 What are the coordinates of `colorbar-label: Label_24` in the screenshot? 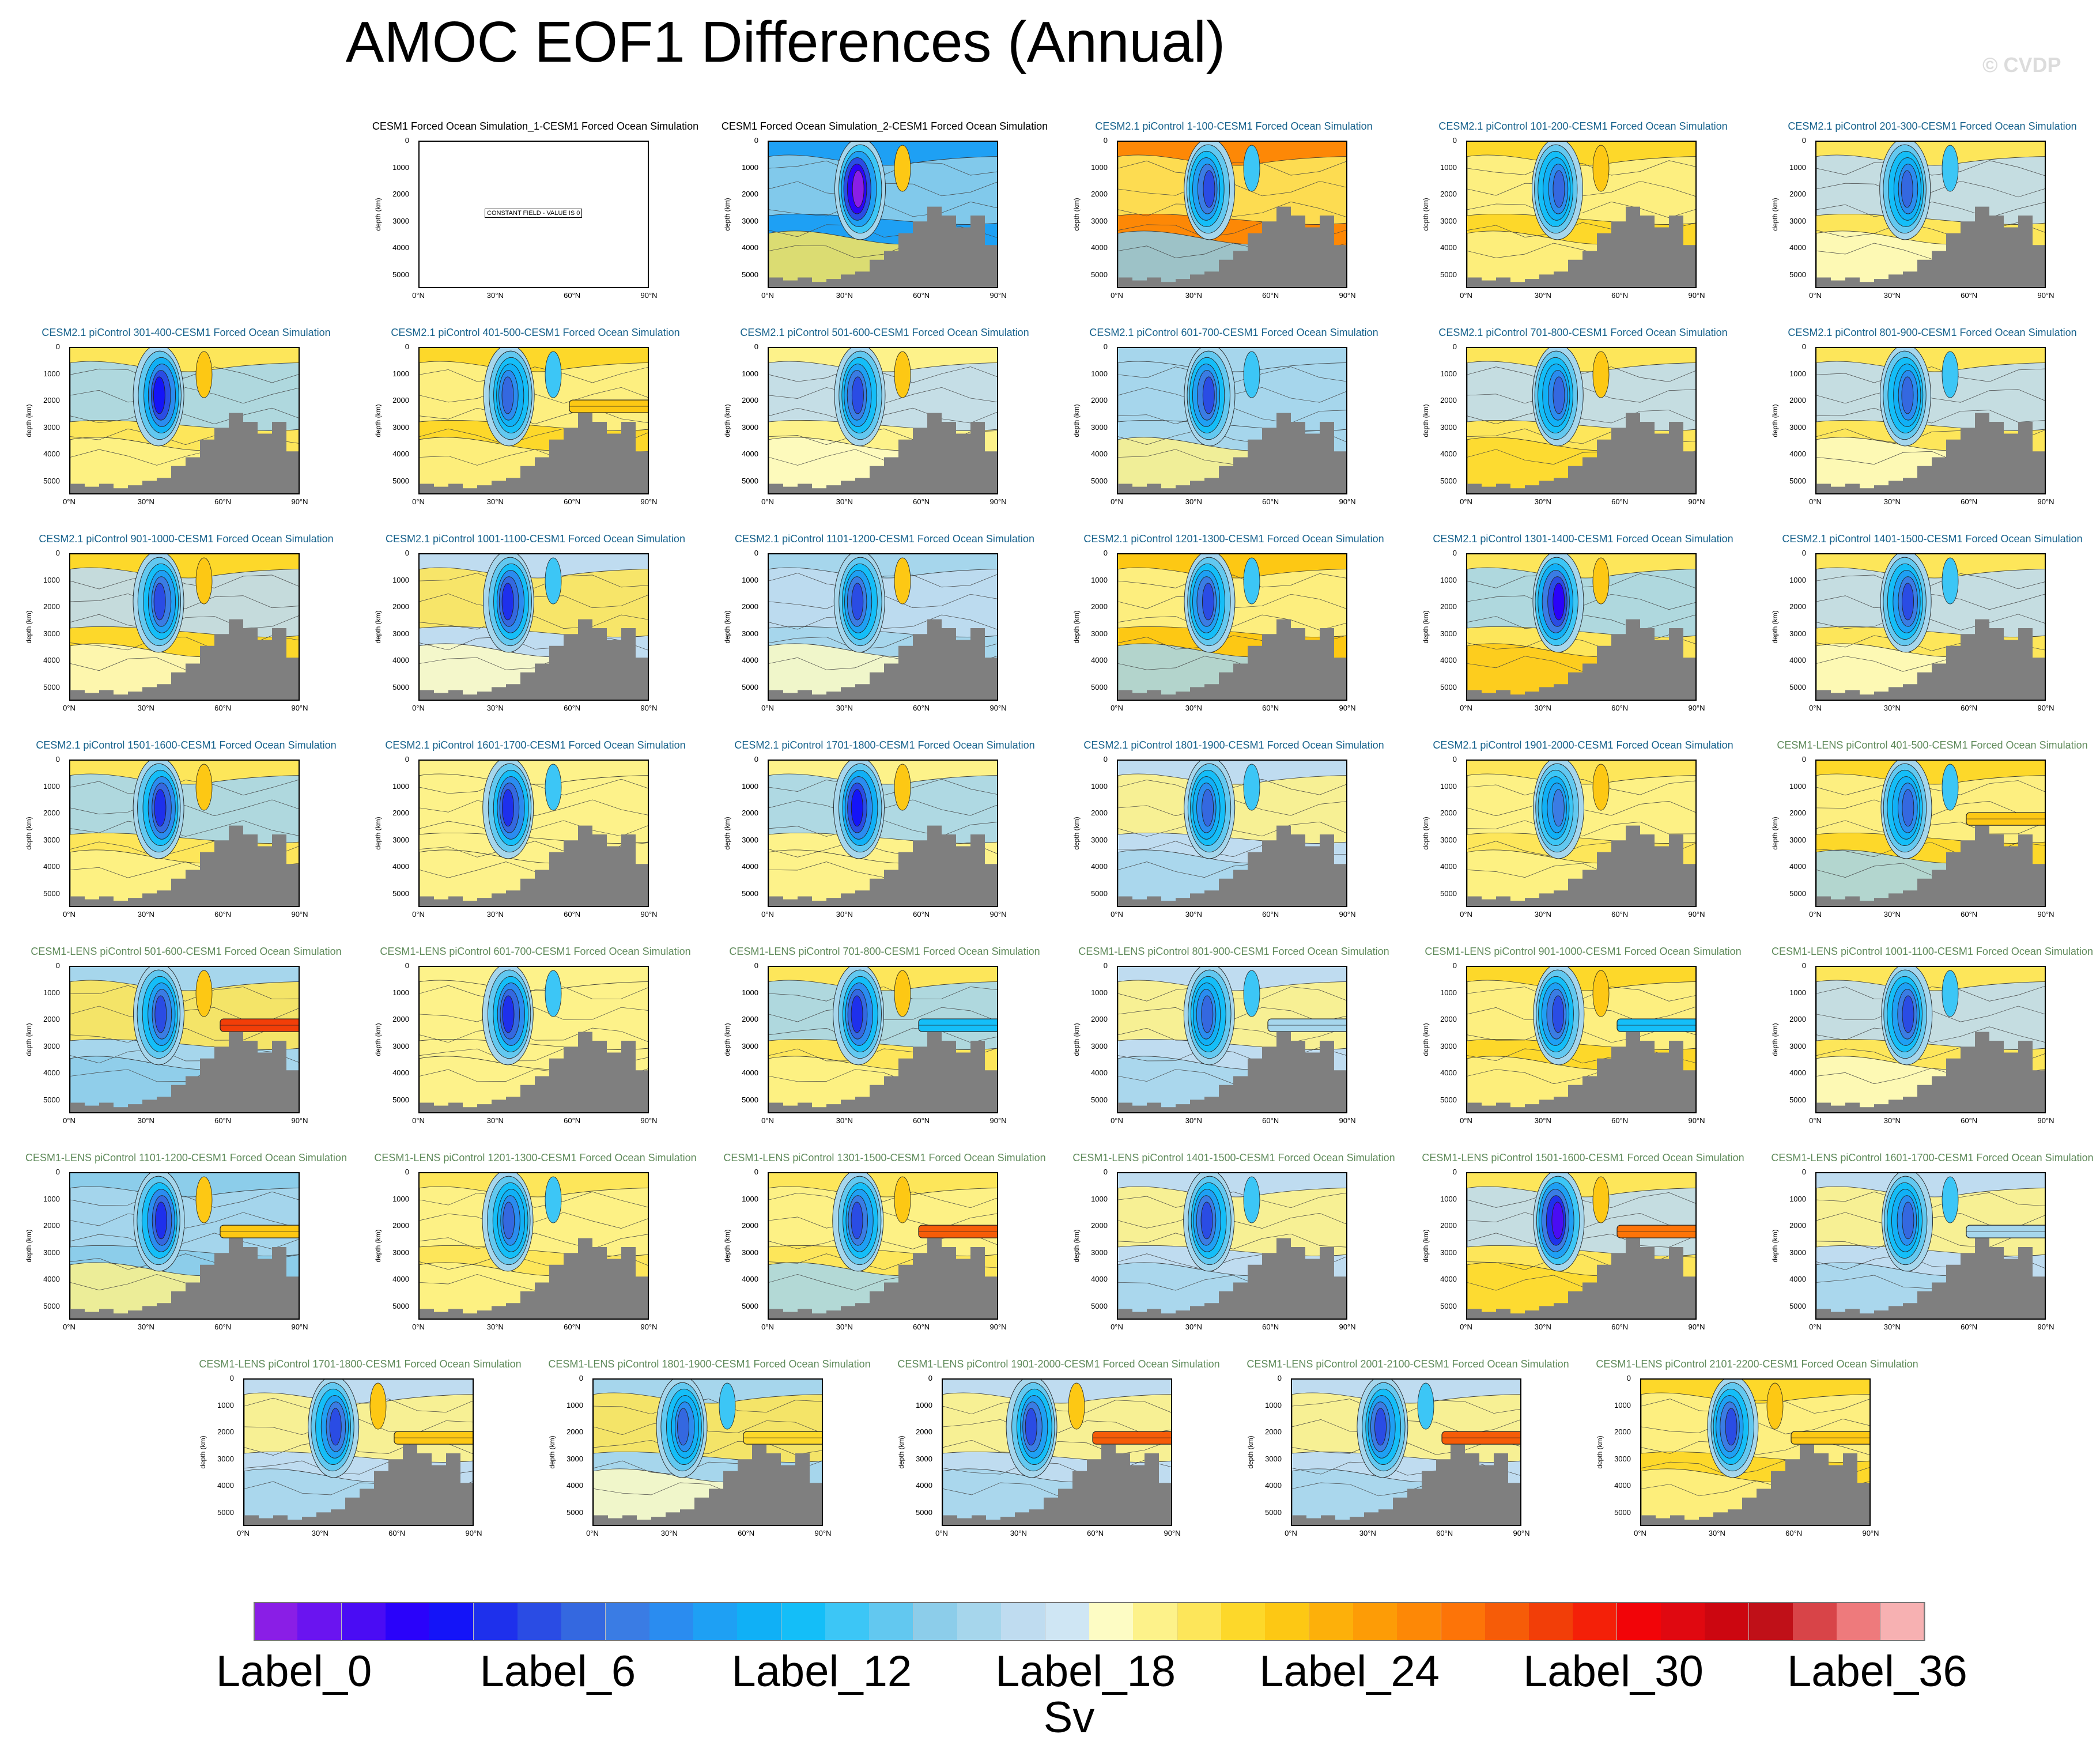 It's located at (1349, 1672).